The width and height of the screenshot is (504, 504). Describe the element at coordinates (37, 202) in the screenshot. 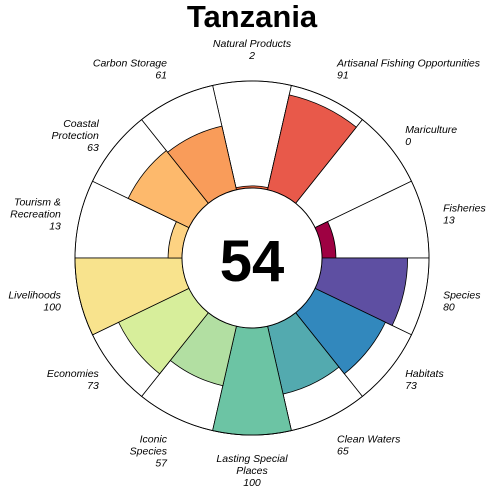

I see `label-name-tourism-and-recreation: Tourism &` at that location.